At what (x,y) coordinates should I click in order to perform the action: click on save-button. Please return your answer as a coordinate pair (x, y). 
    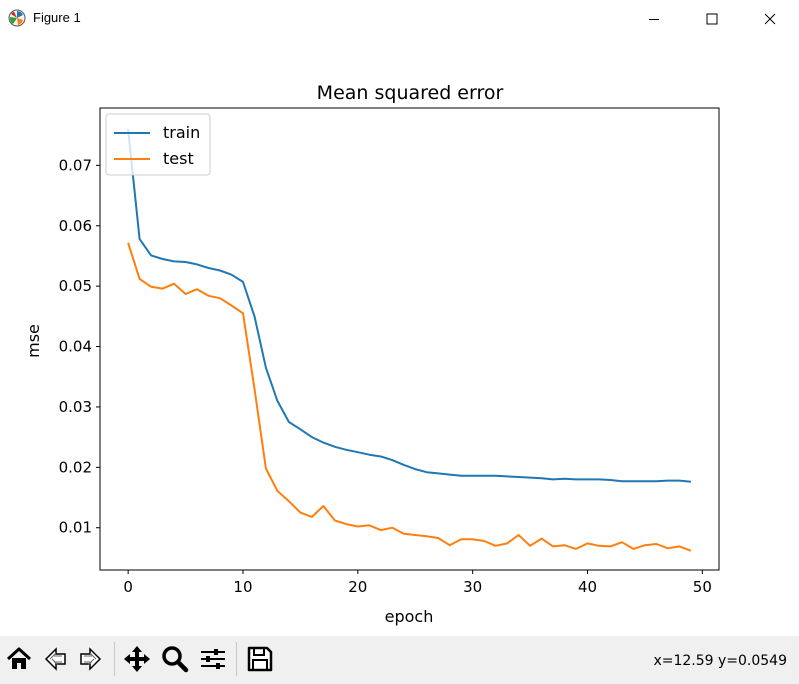
    Looking at the image, I should click on (260, 659).